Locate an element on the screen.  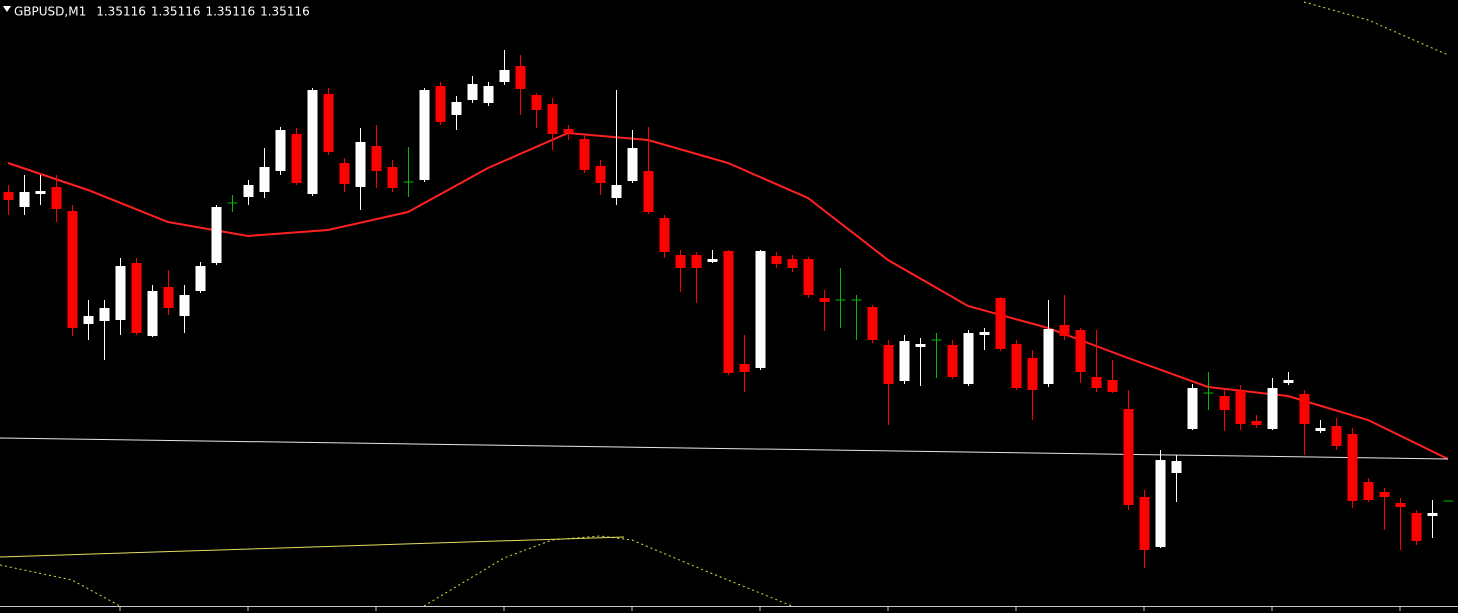
time-ticks is located at coordinates (760, 608).